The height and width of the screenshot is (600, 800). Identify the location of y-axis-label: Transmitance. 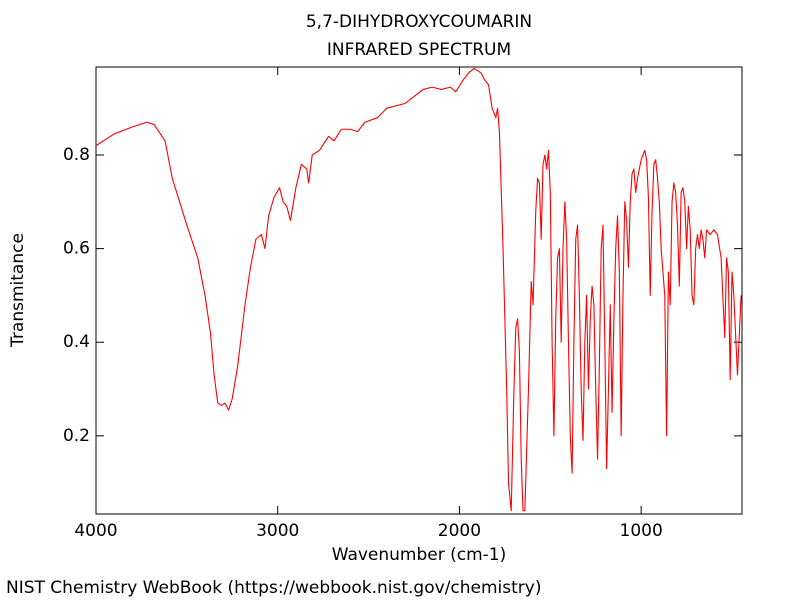
(18, 290).